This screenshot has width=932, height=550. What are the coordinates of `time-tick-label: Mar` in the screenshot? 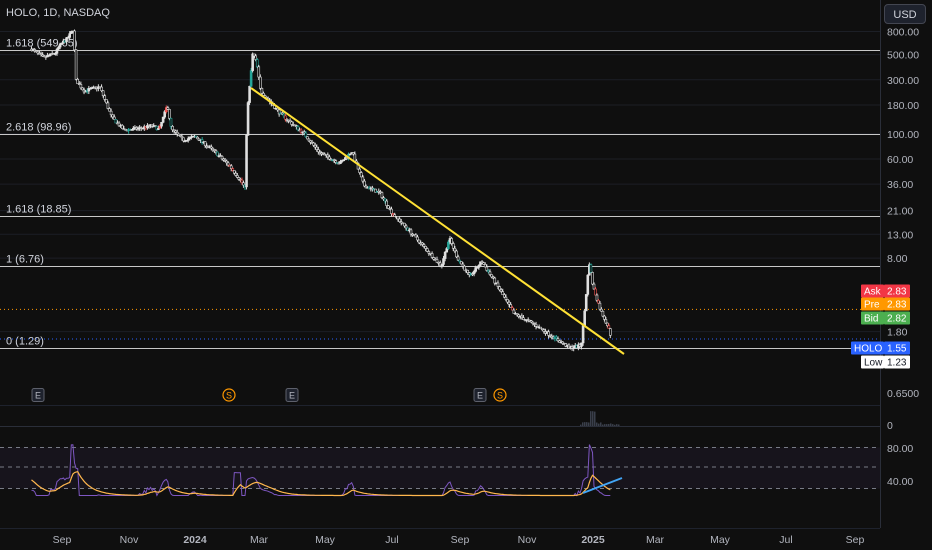 It's located at (655, 540).